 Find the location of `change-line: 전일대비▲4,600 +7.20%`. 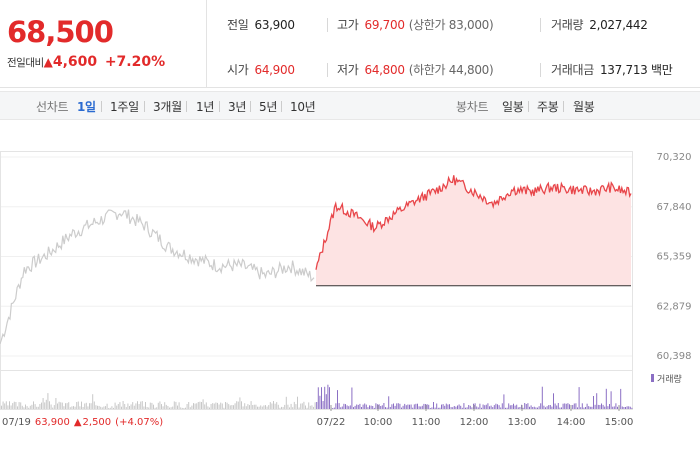

change-line: 전일대비▲4,600 +7.20% is located at coordinates (86, 62).